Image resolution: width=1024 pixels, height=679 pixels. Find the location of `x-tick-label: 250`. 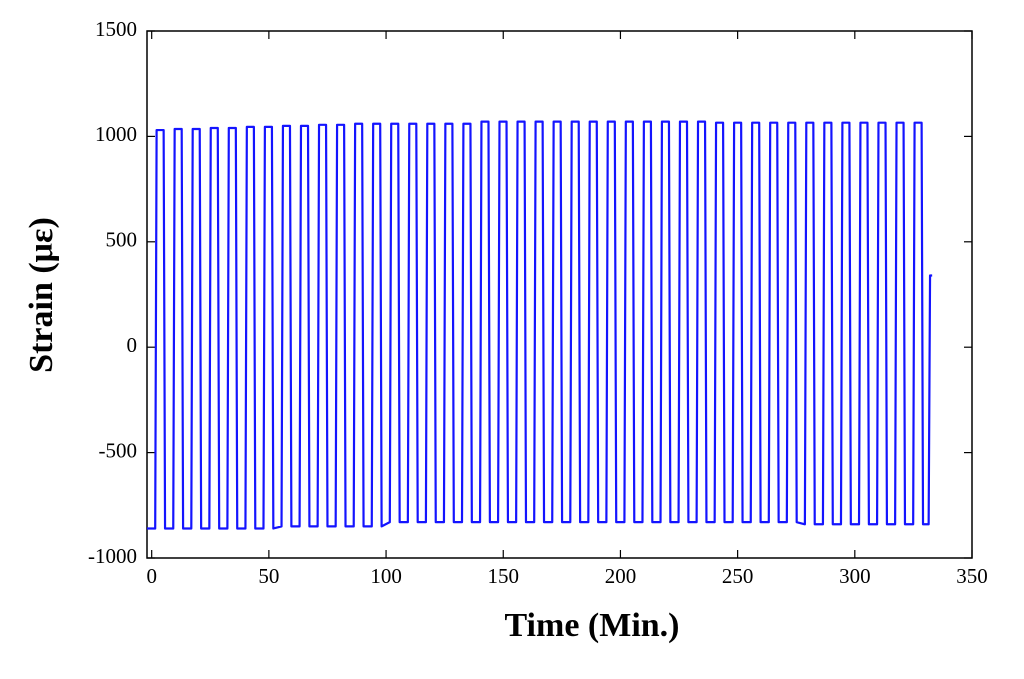

x-tick-label: 250 is located at coordinates (738, 576).